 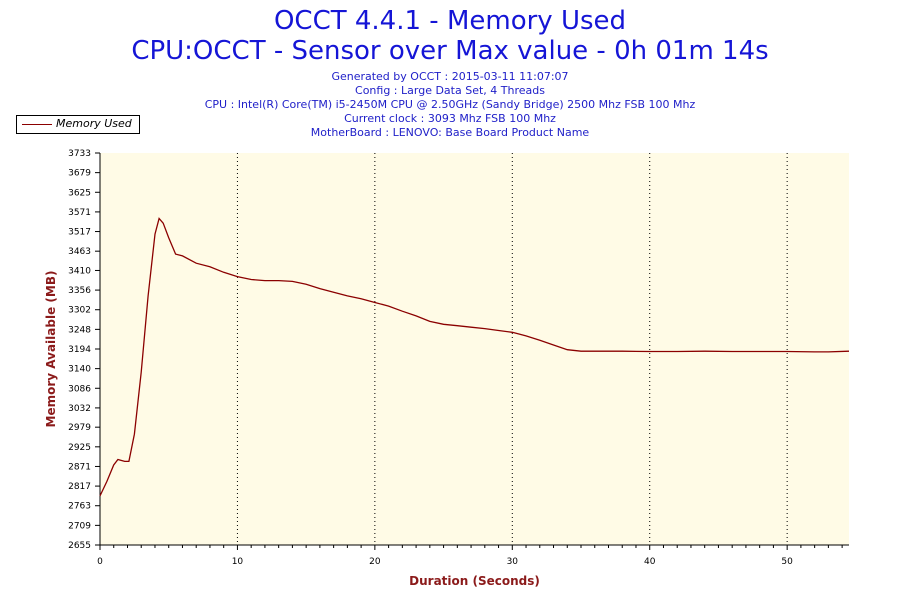 What do you see at coordinates (79, 467) in the screenshot?
I see `y-tick-label: 2871` at bounding box center [79, 467].